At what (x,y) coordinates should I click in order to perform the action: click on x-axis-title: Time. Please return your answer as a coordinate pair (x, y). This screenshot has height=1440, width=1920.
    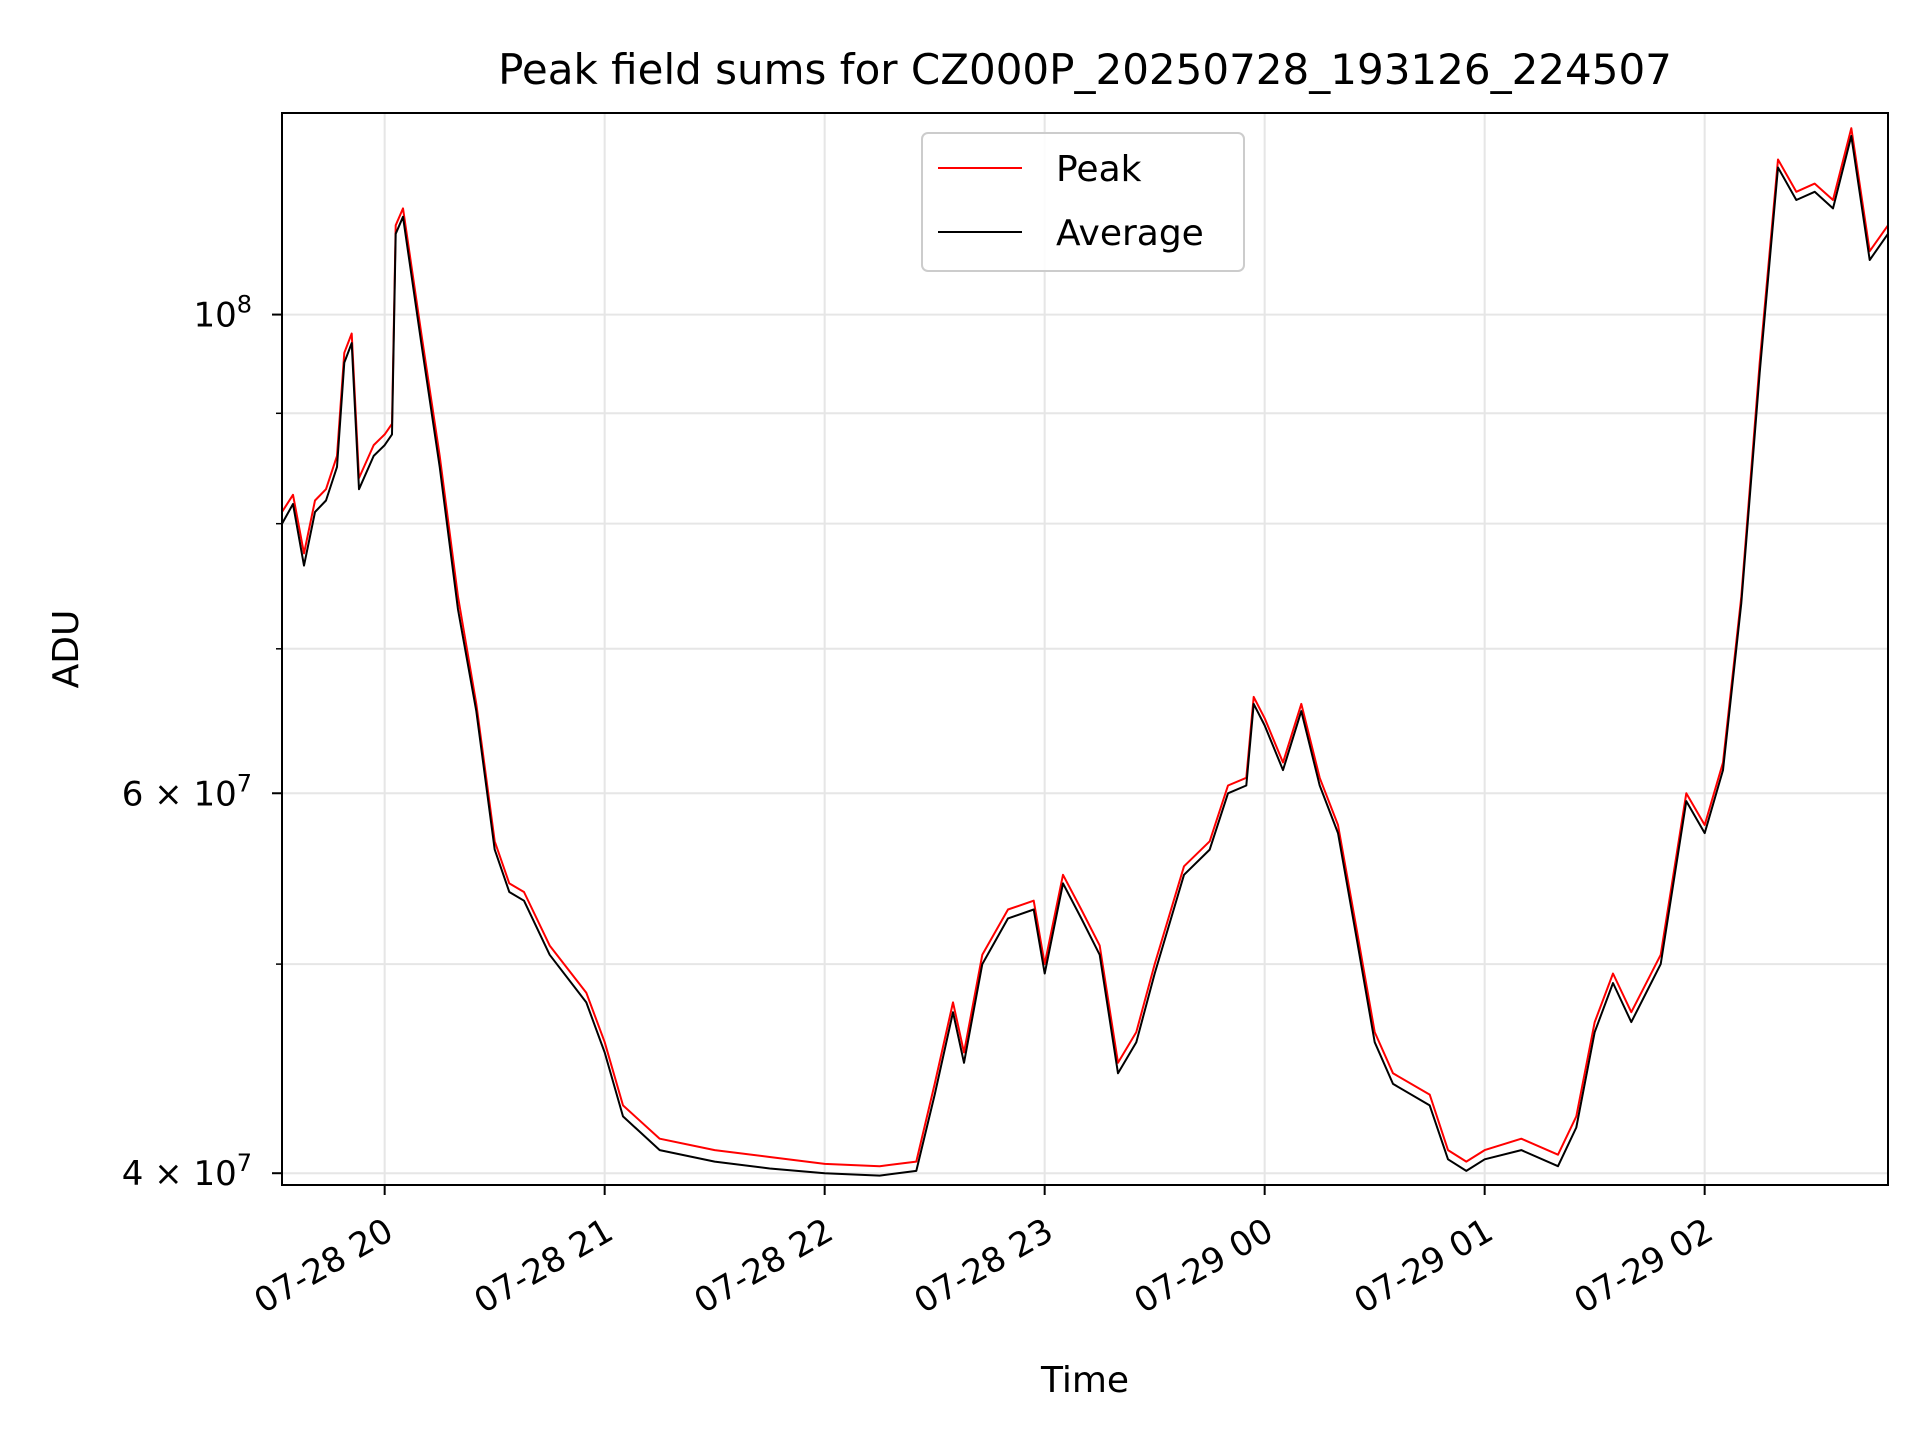
    Looking at the image, I should click on (1084, 1380).